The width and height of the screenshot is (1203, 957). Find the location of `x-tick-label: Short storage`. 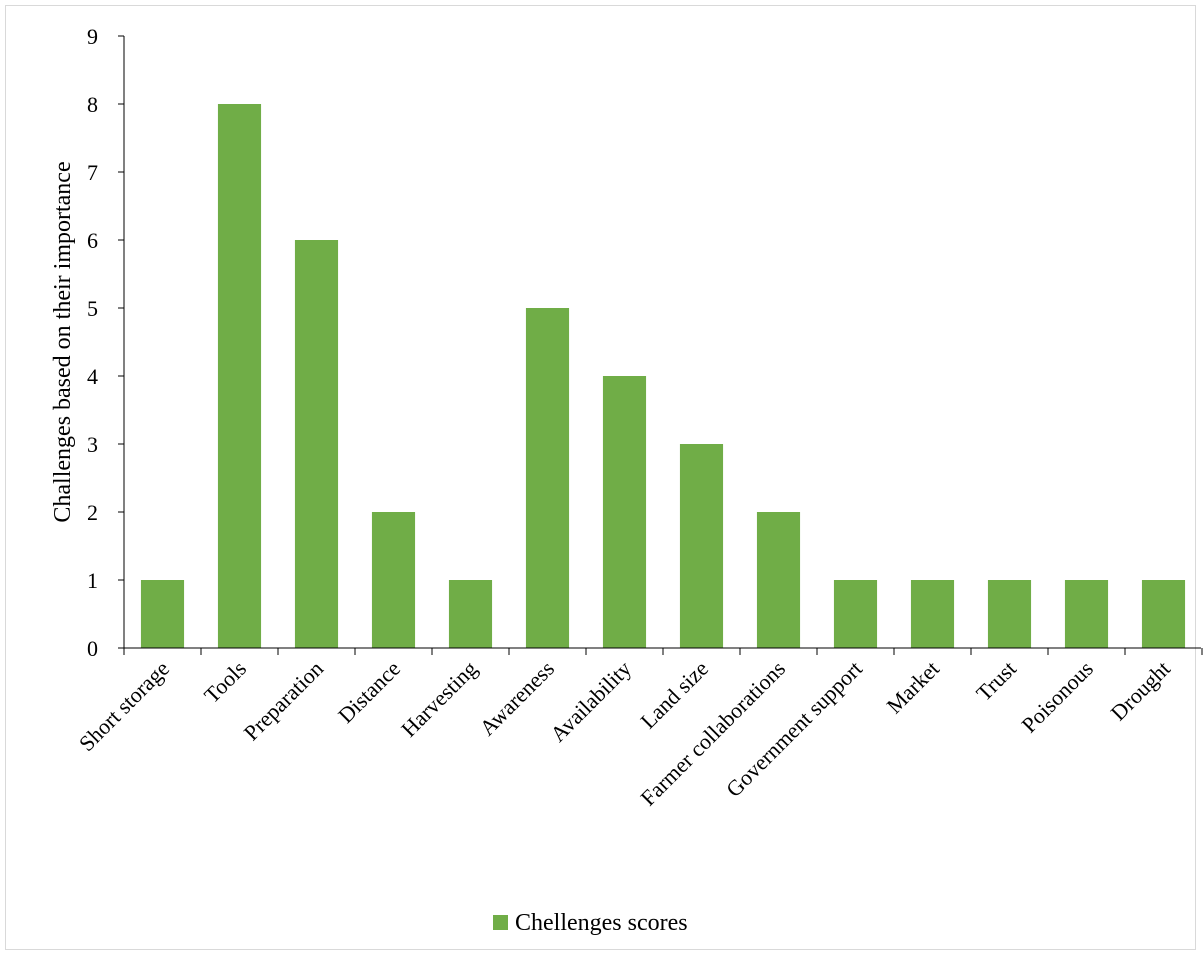

x-tick-label: Short storage is located at coordinates (124, 706).